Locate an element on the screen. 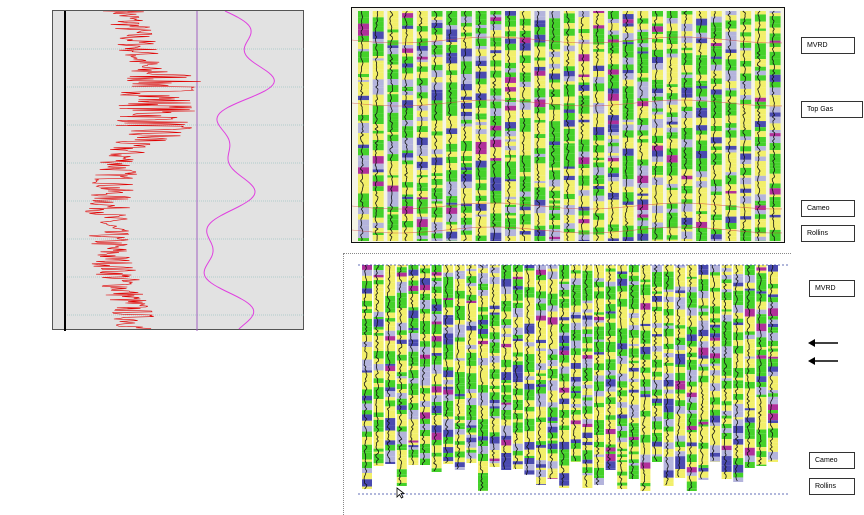  label-rollins-bottom: Rollins is located at coordinates (832, 486).